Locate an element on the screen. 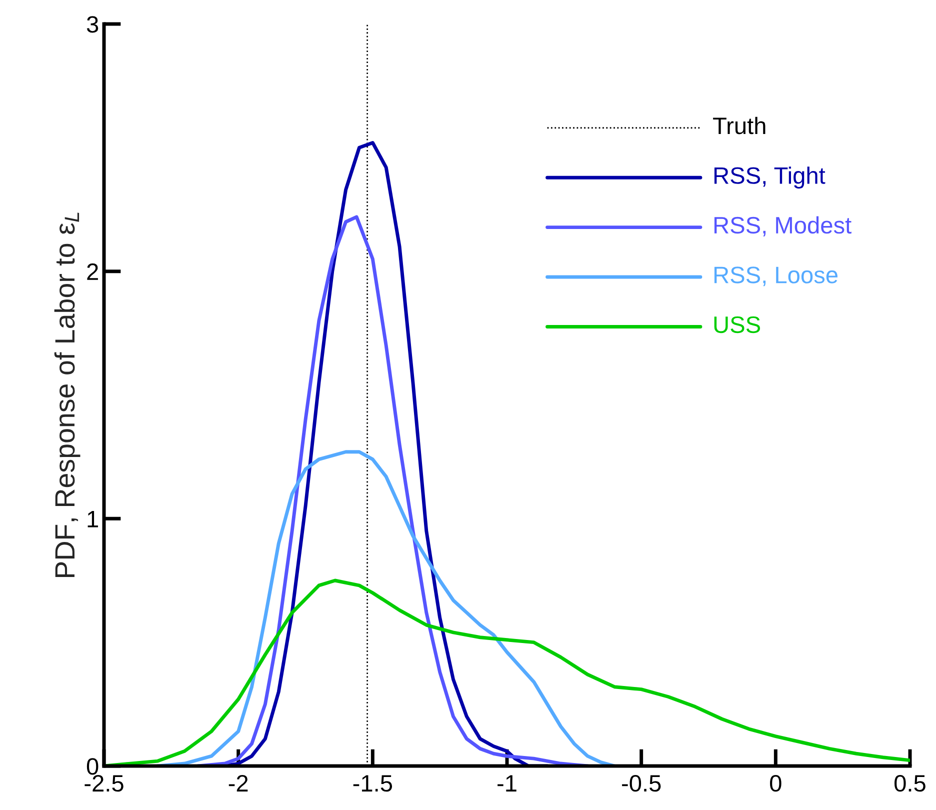 The height and width of the screenshot is (810, 936). y-tick-label: 1 is located at coordinates (93, 519).